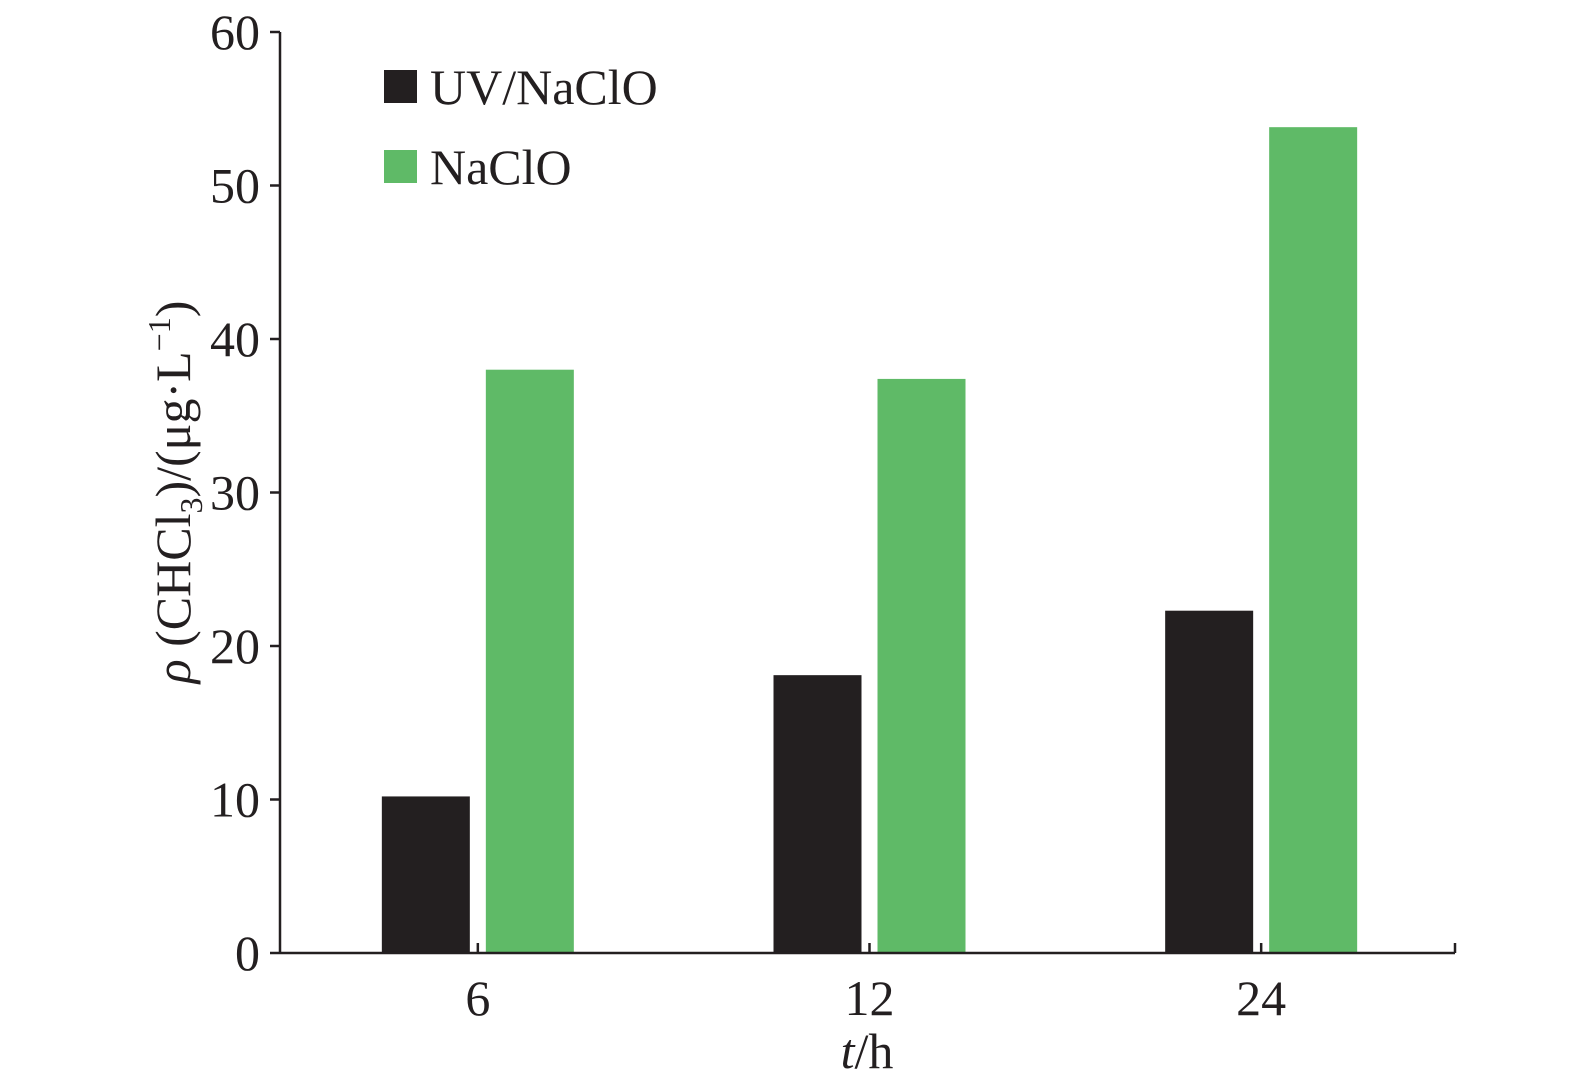 The image size is (1575, 1091). I want to click on x-axis-label: t/h, so click(867, 1051).